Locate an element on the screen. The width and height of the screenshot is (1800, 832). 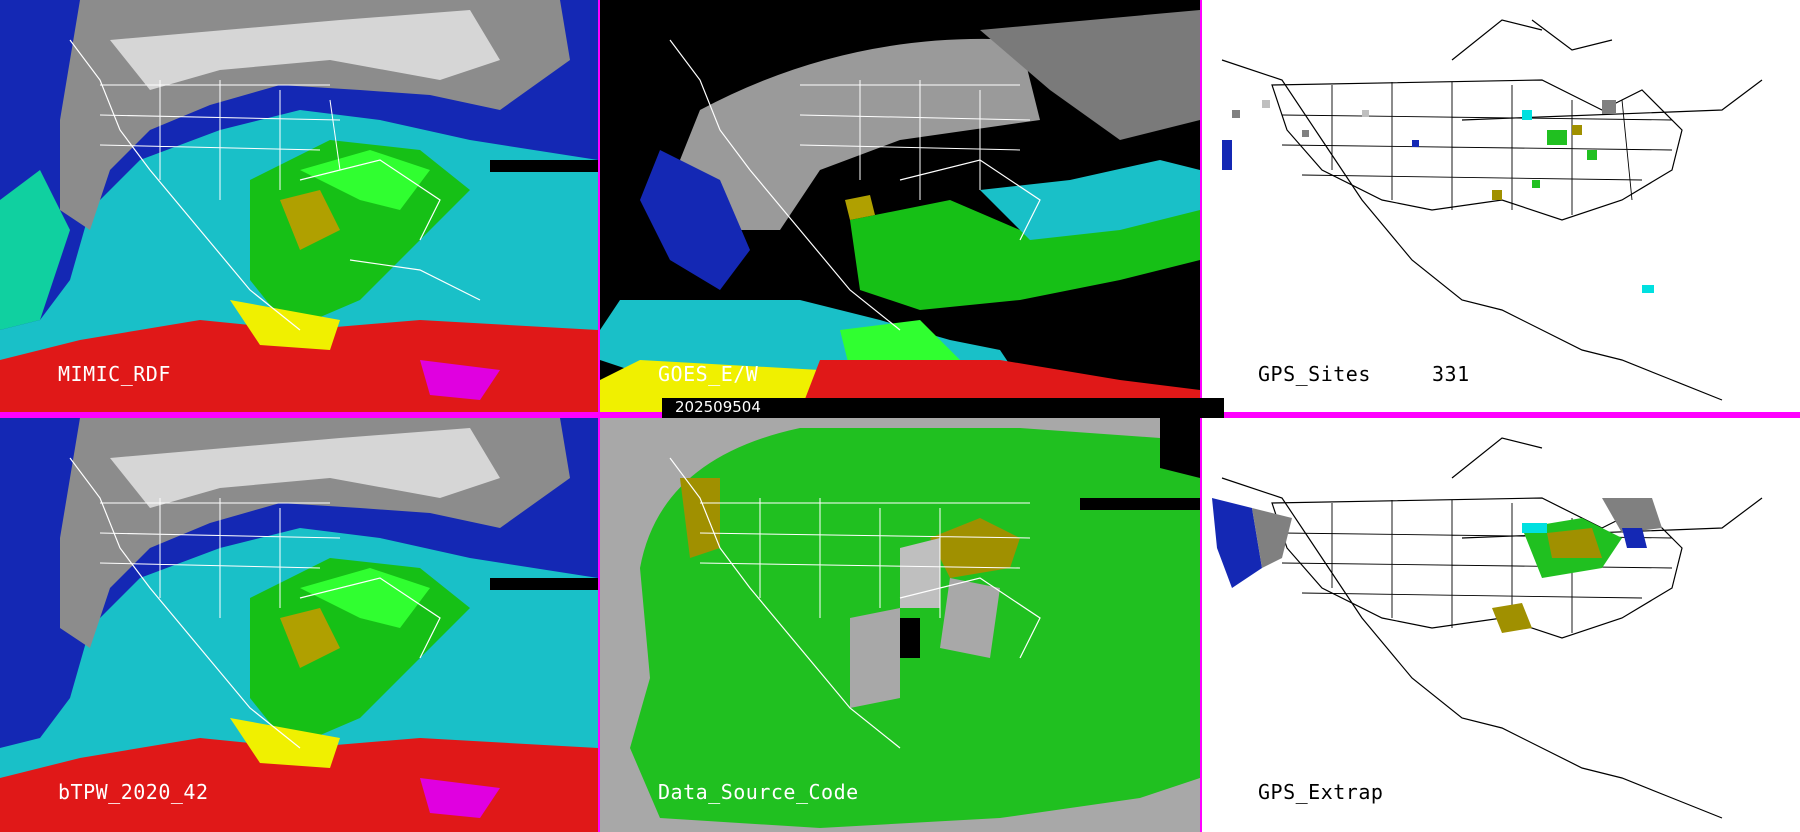
divider-vertical-left is located at coordinates (599, 416).